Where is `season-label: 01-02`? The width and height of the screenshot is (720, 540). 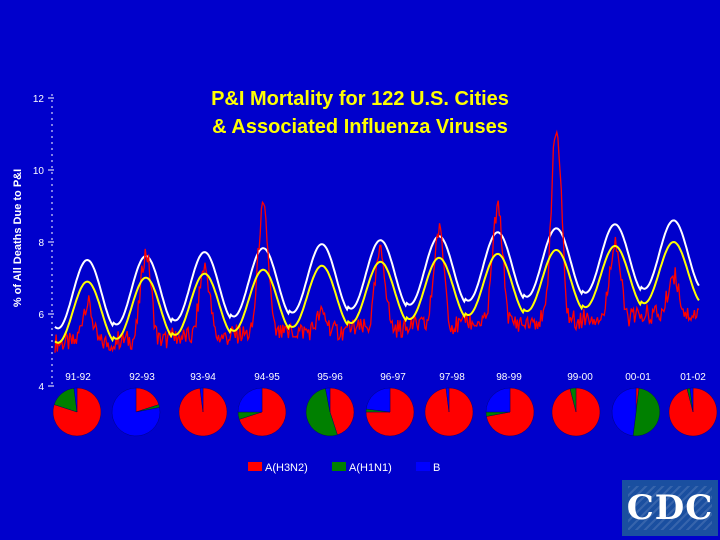 season-label: 01-02 is located at coordinates (693, 377).